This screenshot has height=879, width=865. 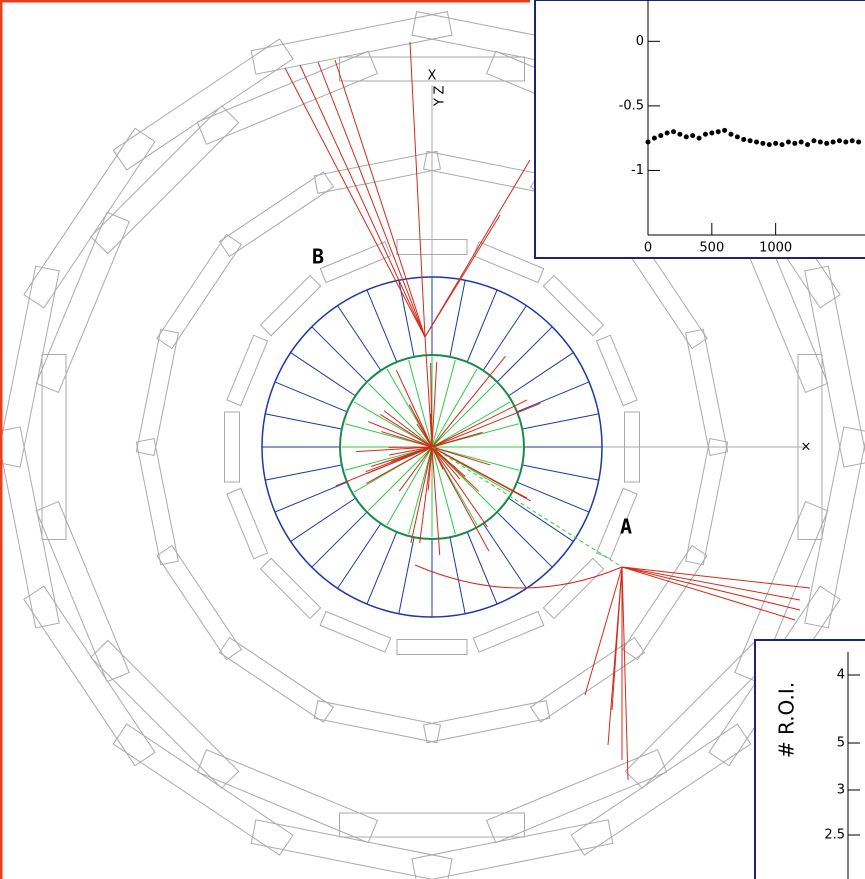 What do you see at coordinates (787, 720) in the screenshot?
I see `y-axis-label: # R.O.I.` at bounding box center [787, 720].